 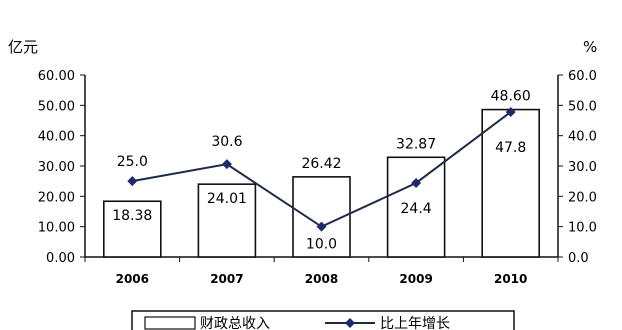 What do you see at coordinates (132, 162) in the screenshot?
I see `line-value-label: 25.0` at bounding box center [132, 162].